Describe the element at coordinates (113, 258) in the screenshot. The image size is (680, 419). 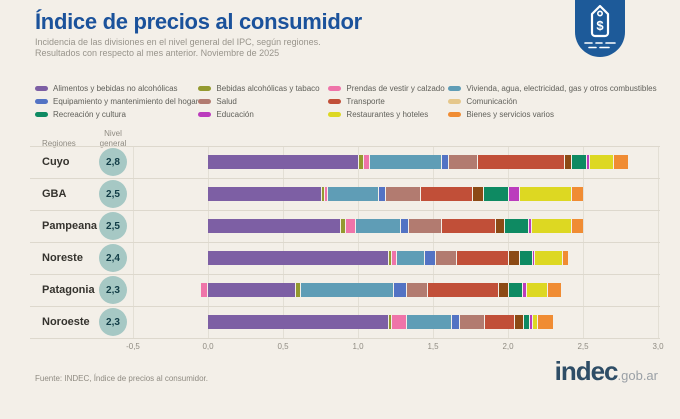
I see `nivel-general-badge: 2,4` at that location.